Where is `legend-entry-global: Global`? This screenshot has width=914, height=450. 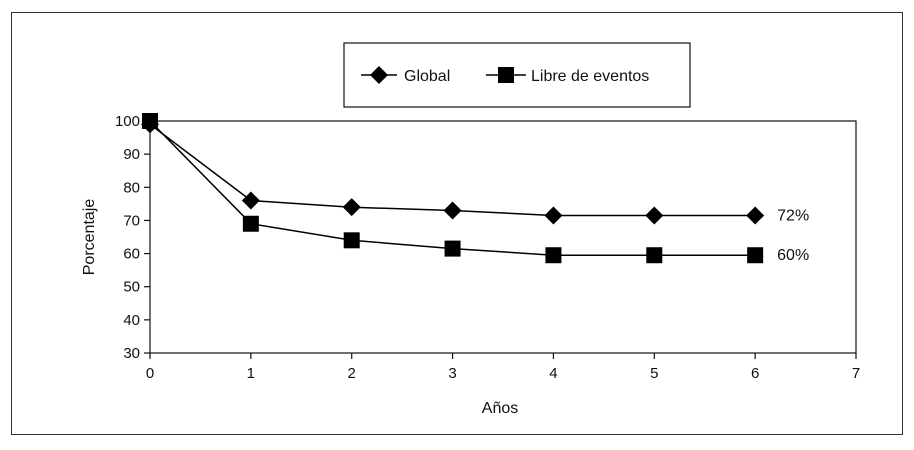
legend-entry-global: Global is located at coordinates (405, 75).